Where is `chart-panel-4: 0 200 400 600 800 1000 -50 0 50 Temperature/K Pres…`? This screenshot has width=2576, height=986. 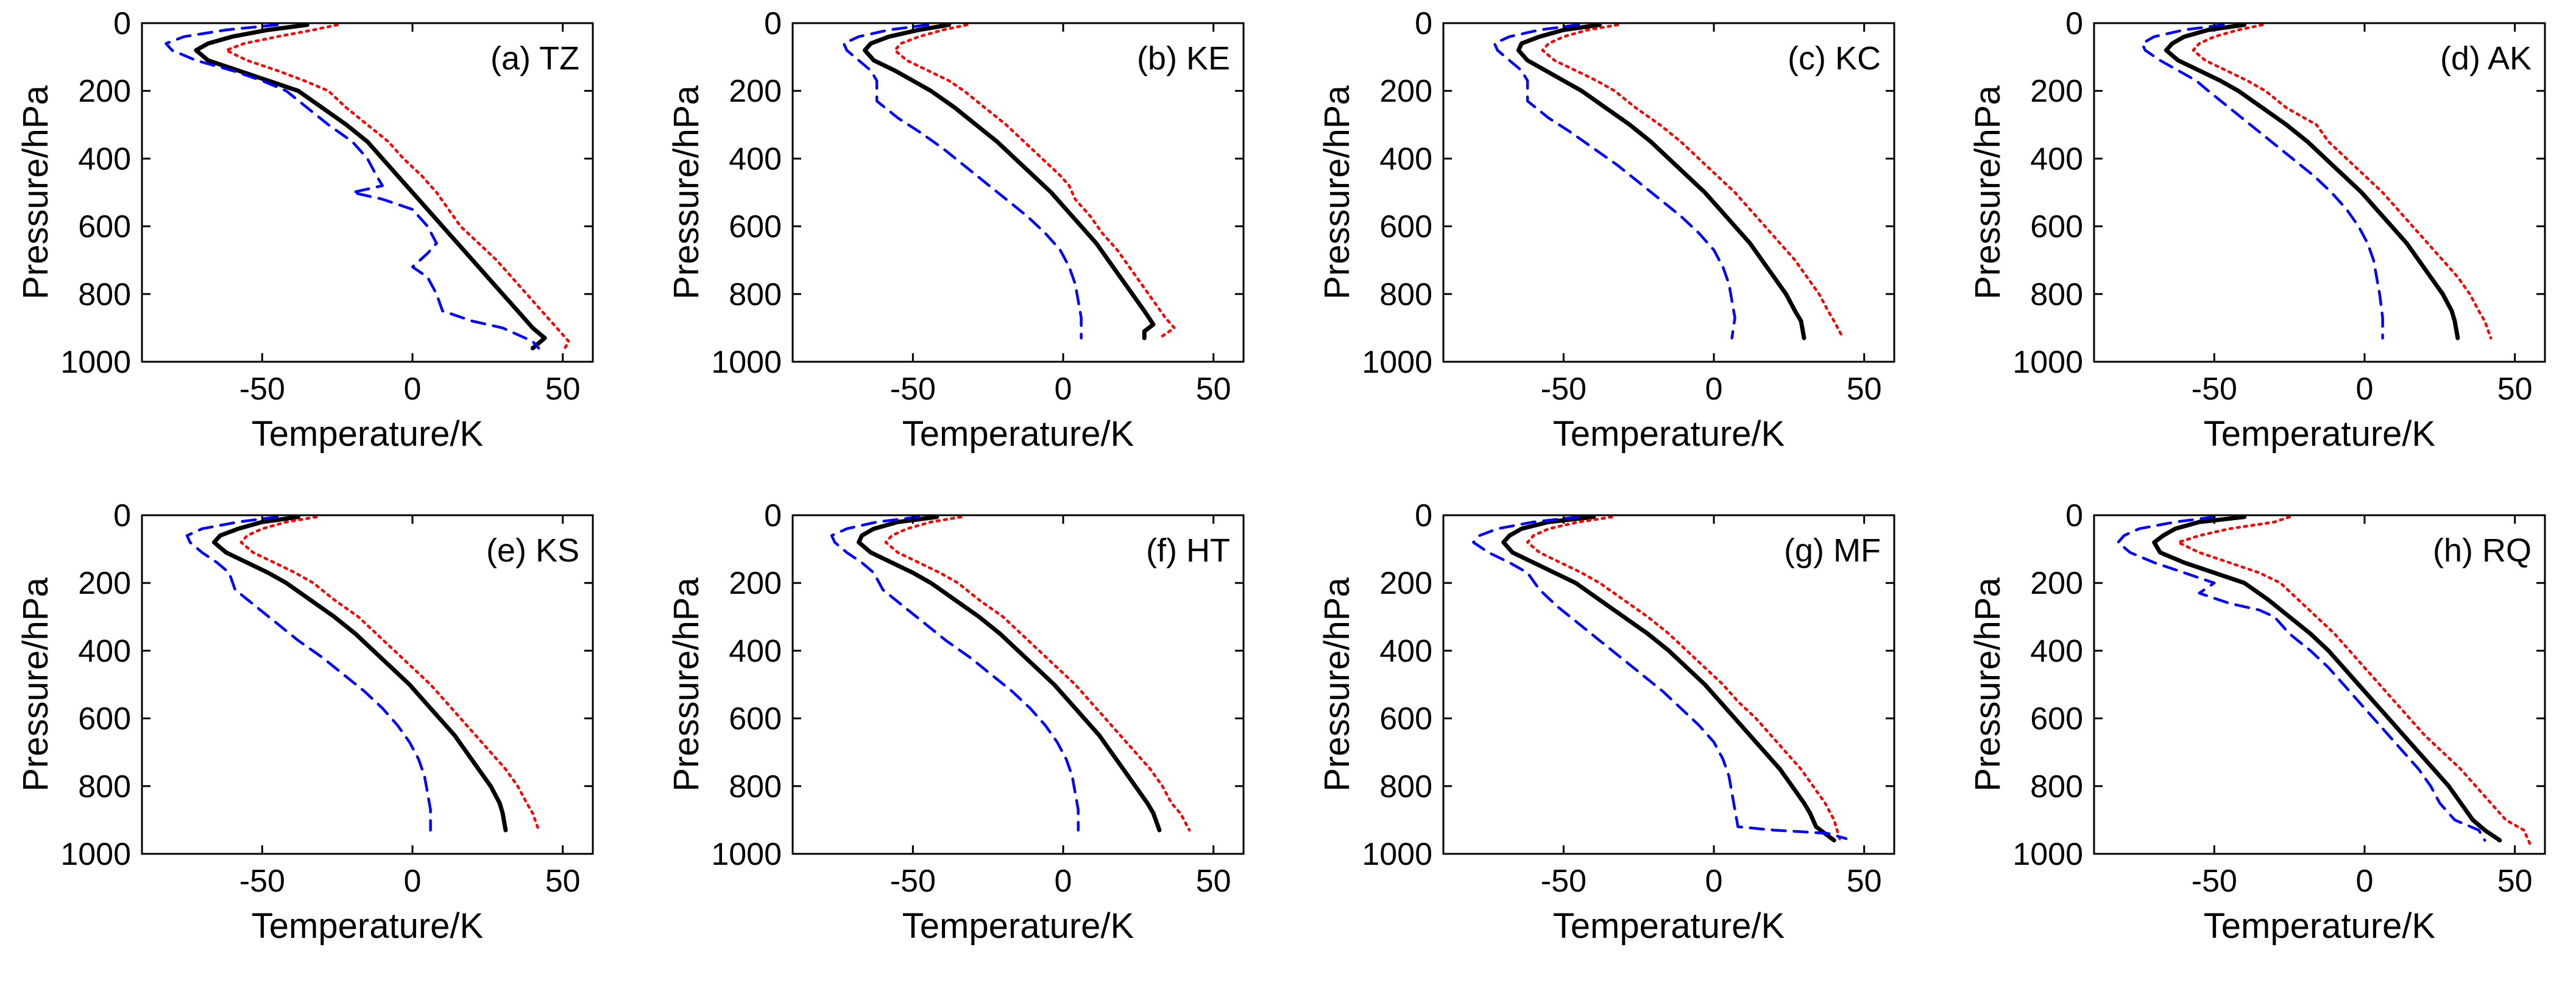
chart-panel-4: 0 200 400 600 800 1000 -50 0 50 Temperature/K Pres… is located at coordinates (2257, 230).